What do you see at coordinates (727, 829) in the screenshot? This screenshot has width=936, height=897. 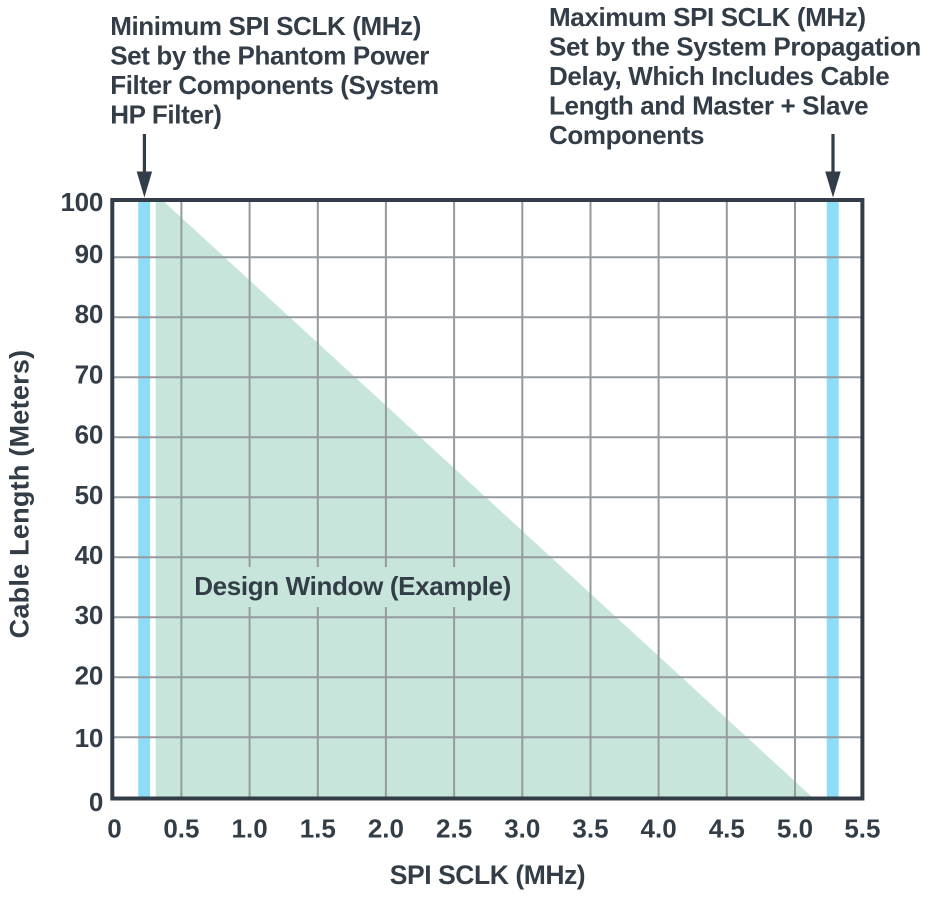 I see `svg-text: 4.5` at bounding box center [727, 829].